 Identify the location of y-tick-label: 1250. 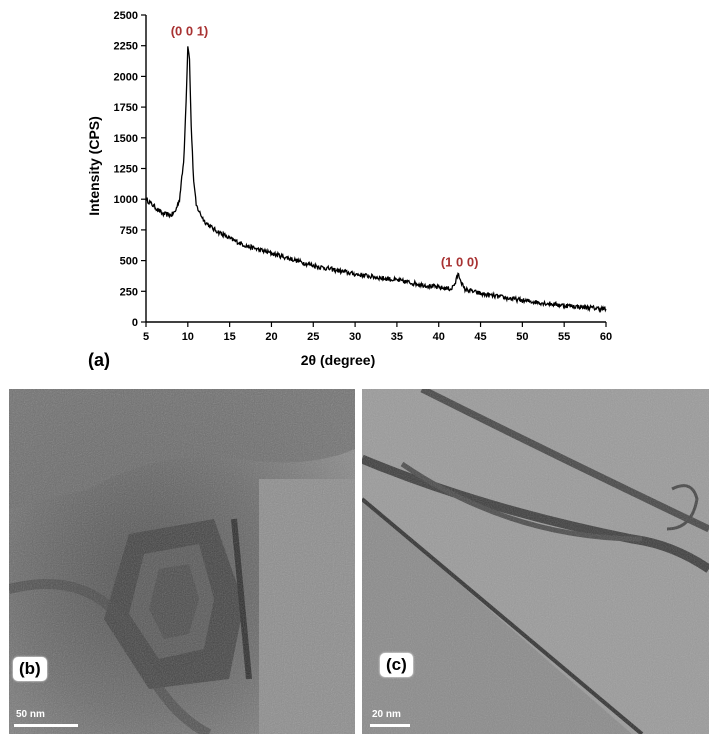
(126, 170).